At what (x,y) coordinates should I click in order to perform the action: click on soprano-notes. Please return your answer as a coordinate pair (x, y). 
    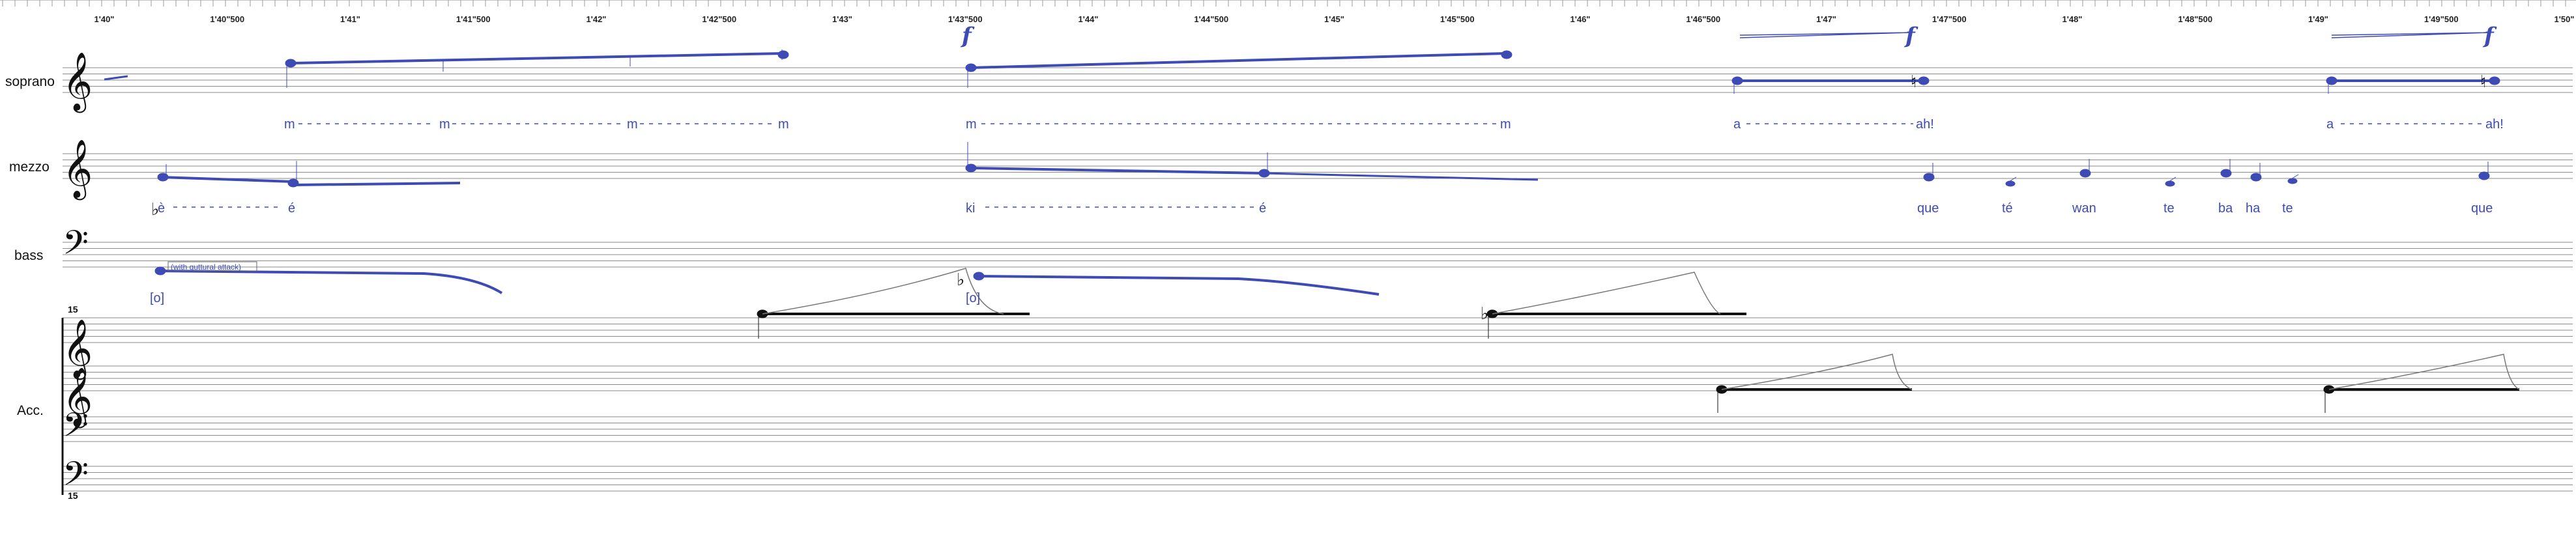
    Looking at the image, I should click on (1302, 71).